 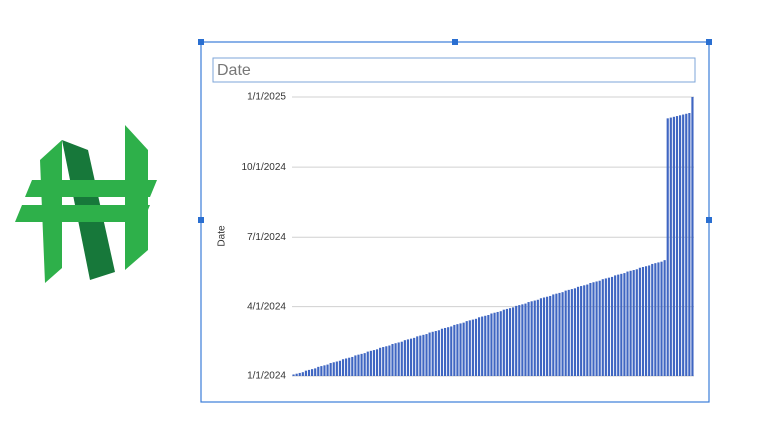 I want to click on y-tick-label: 7/1/2024, so click(x=266, y=237).